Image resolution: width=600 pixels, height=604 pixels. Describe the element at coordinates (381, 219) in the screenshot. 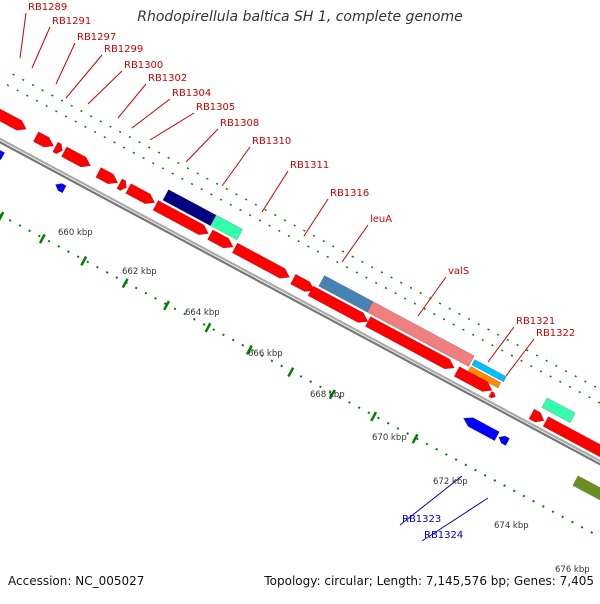

I see `gene-label-leua: leuA` at that location.